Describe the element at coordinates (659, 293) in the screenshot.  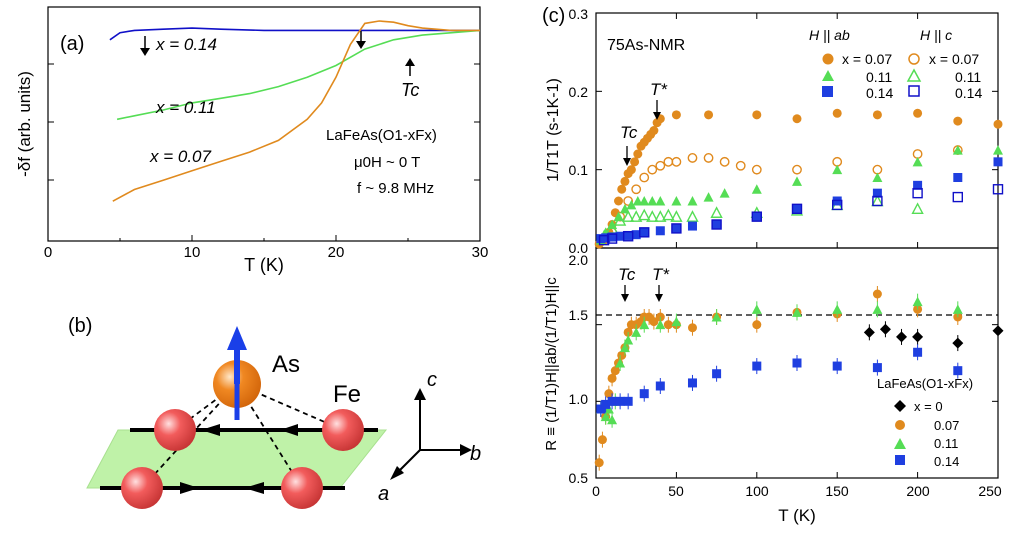
I see `bottom-tstar-arrow` at that location.